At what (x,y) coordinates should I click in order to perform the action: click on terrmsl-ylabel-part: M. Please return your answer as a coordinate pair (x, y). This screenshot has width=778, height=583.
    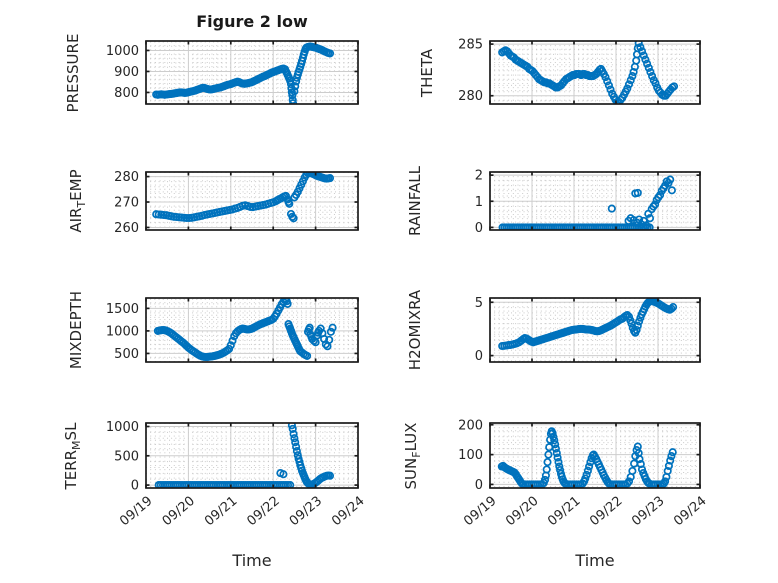
    Looking at the image, I should click on (76, 444).